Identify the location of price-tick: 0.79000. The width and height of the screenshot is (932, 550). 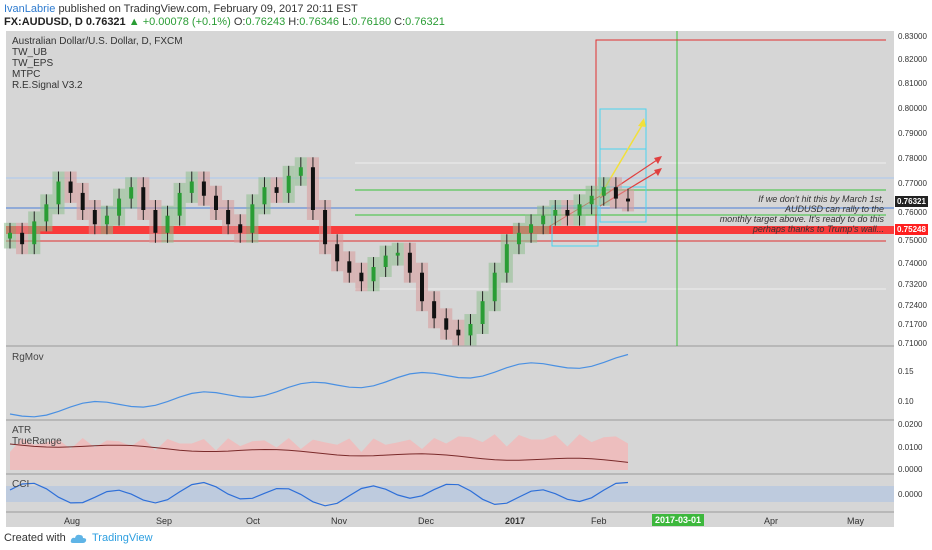
(912, 133).